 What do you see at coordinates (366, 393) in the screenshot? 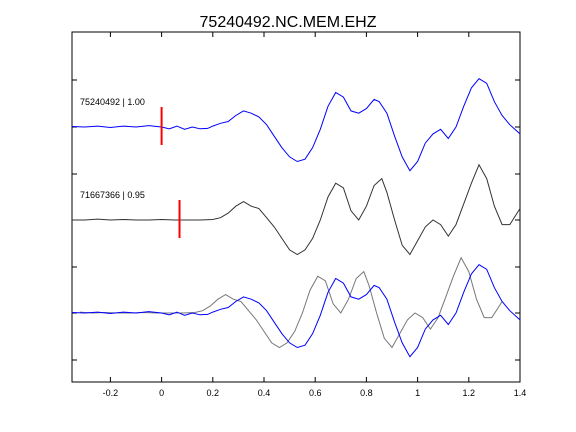
I see `x-tick-label: 0.8` at bounding box center [366, 393].